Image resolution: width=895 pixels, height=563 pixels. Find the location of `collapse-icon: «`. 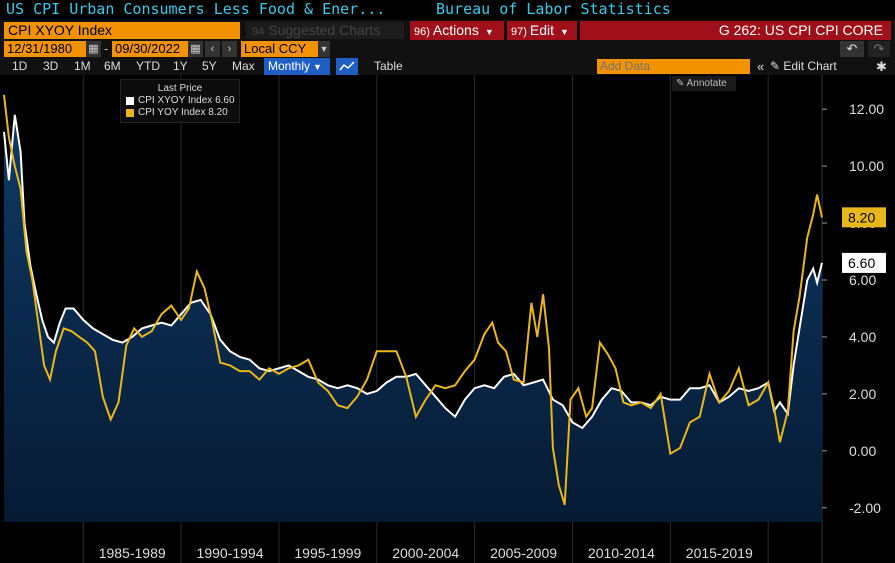

collapse-icon: « is located at coordinates (761, 66).